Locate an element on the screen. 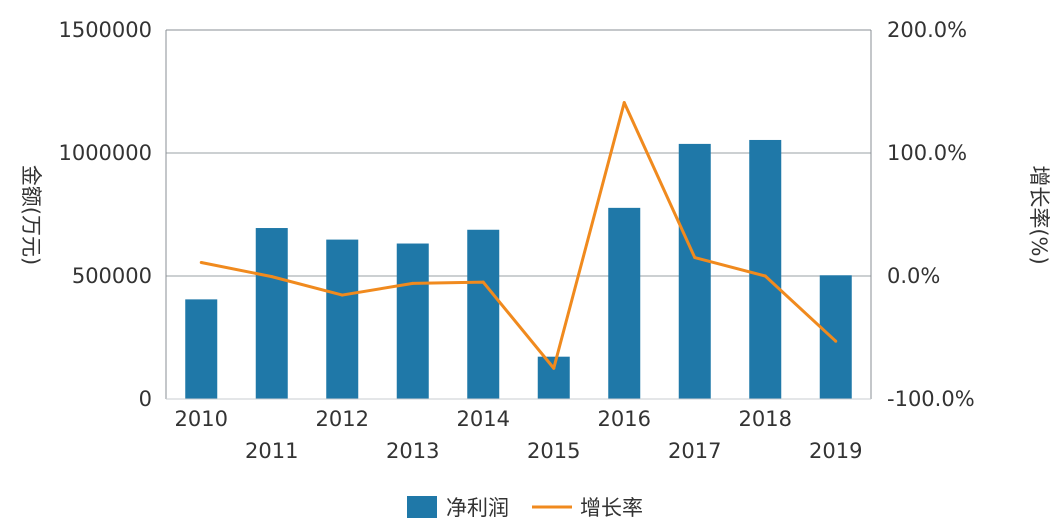  bar-2010 is located at coordinates (201, 349).